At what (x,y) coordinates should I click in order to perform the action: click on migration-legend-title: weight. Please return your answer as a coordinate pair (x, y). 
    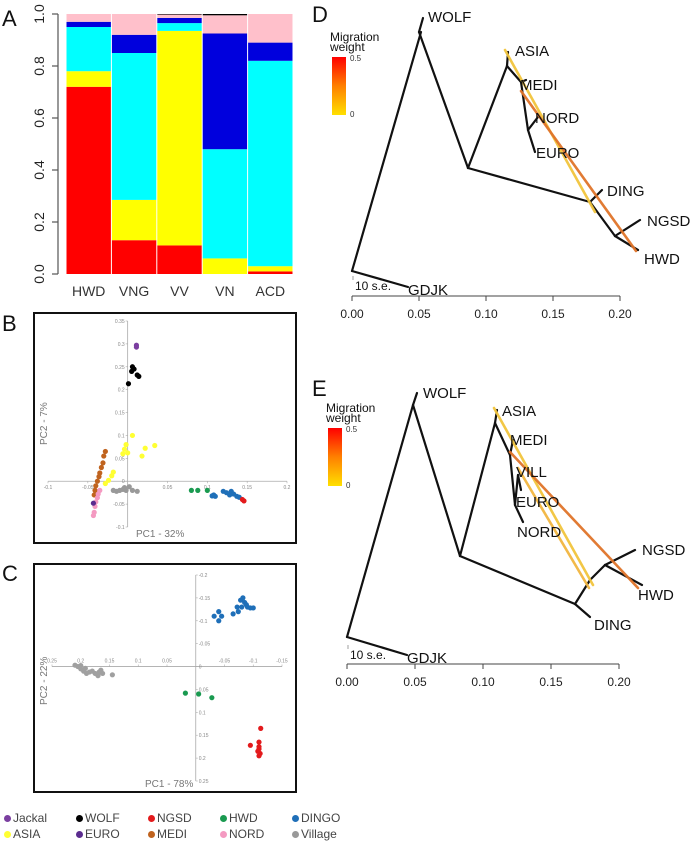
    Looking at the image, I should click on (347, 47).